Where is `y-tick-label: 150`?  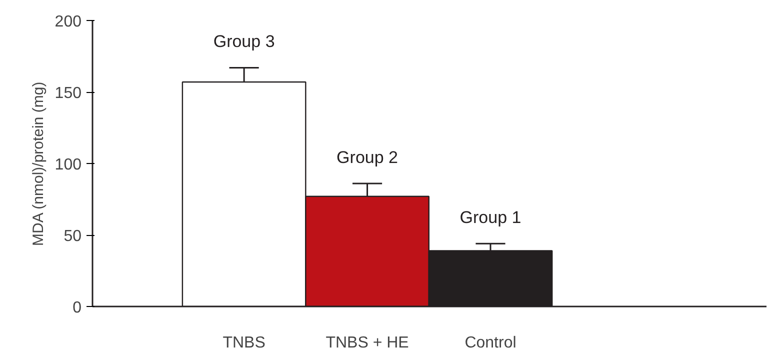 y-tick-label: 150 is located at coordinates (68, 93).